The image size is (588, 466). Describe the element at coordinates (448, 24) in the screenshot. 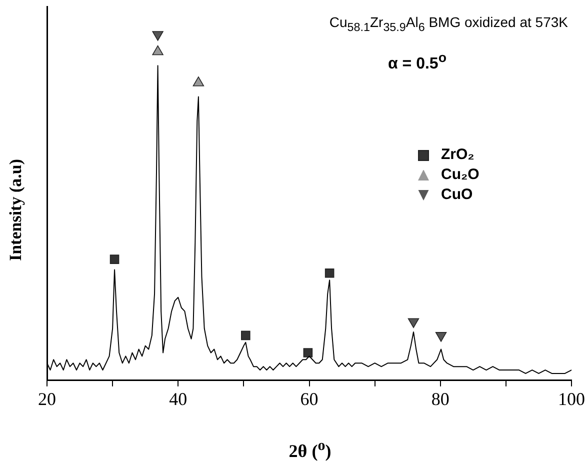

I see `text: Cu$_{58.1}$Zr$_{35.9}$Al$_{6}$ BMG oxidized at 573K` at that location.